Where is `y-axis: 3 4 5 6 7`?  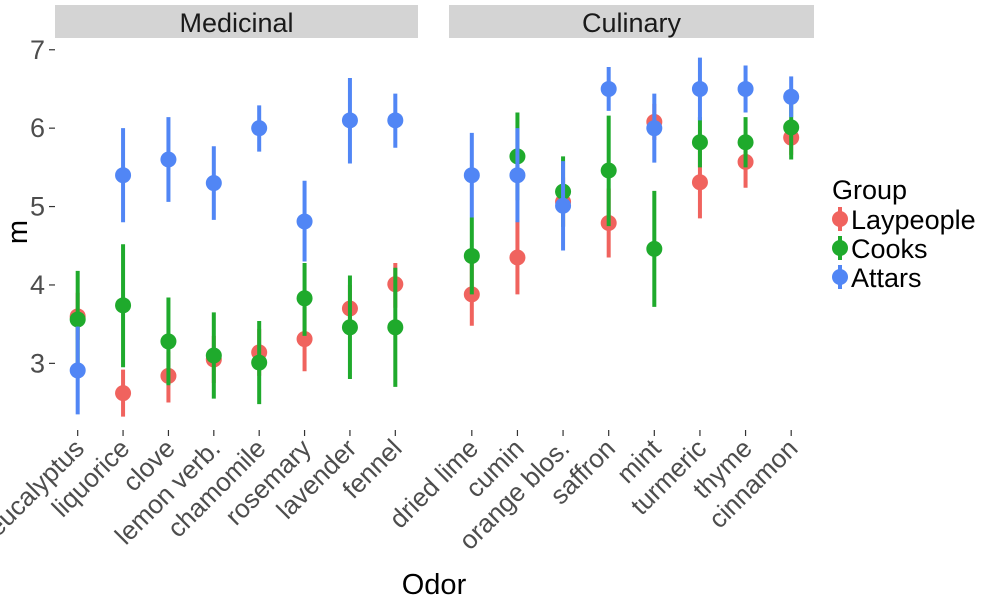 y-axis: 3 4 5 6 7 is located at coordinates (42, 206).